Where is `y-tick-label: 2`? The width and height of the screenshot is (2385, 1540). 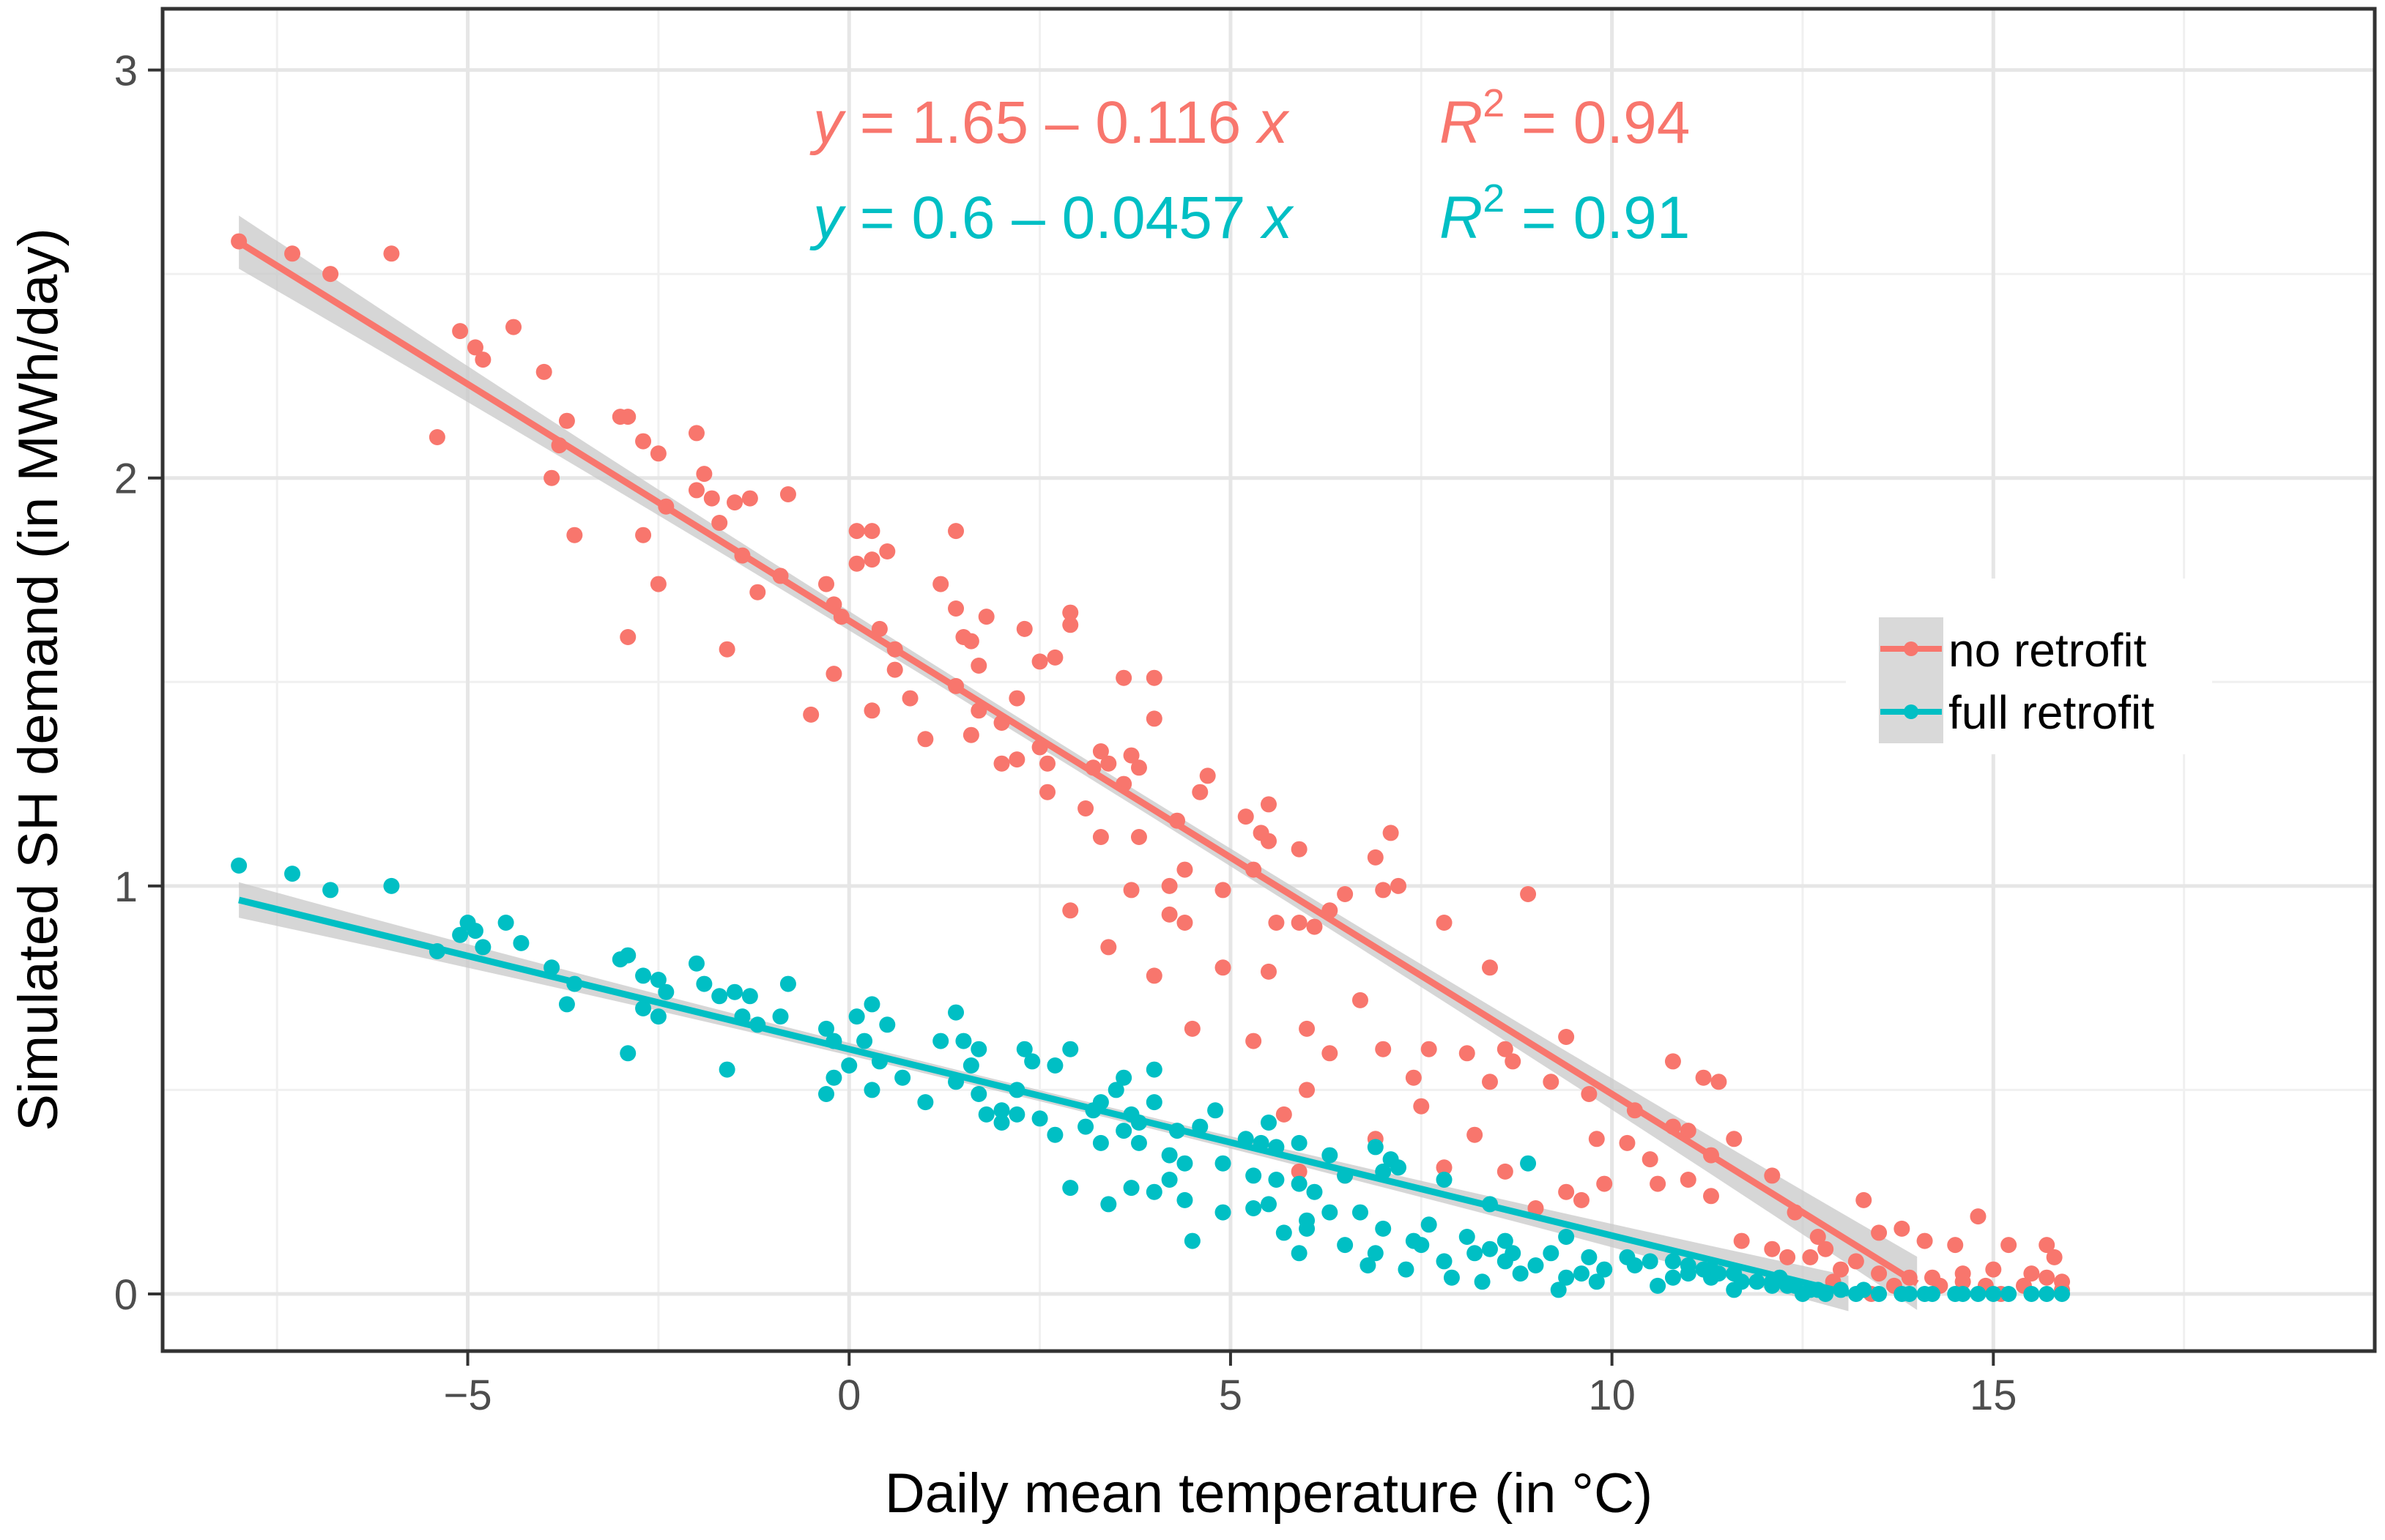
y-tick-label: 2 is located at coordinates (126, 479).